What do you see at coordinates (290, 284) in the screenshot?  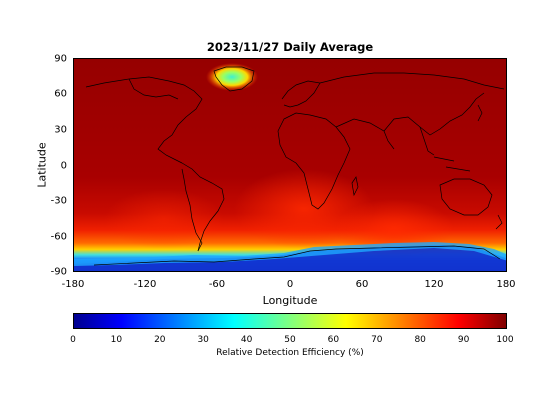 I see `xtick-label: 0` at bounding box center [290, 284].